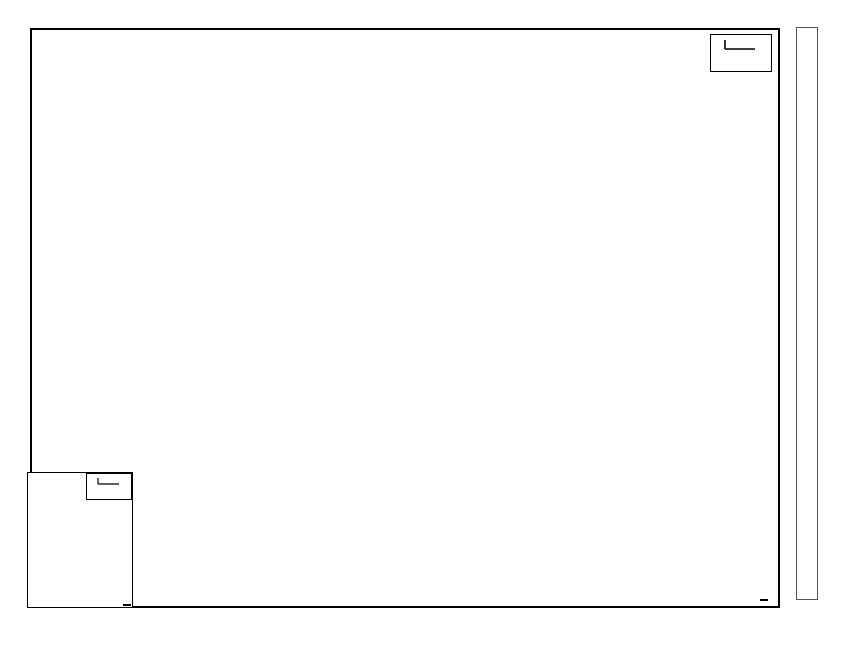  Describe the element at coordinates (807, 313) in the screenshot. I see `colorbar` at that location.